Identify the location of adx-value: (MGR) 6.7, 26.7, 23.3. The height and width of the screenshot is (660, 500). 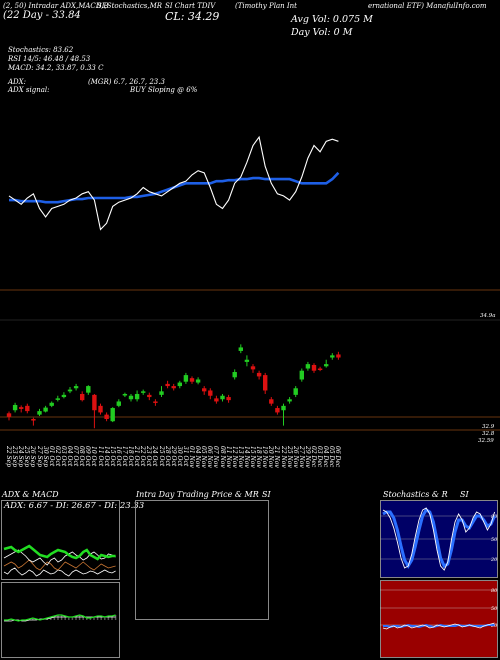
(126, 82).